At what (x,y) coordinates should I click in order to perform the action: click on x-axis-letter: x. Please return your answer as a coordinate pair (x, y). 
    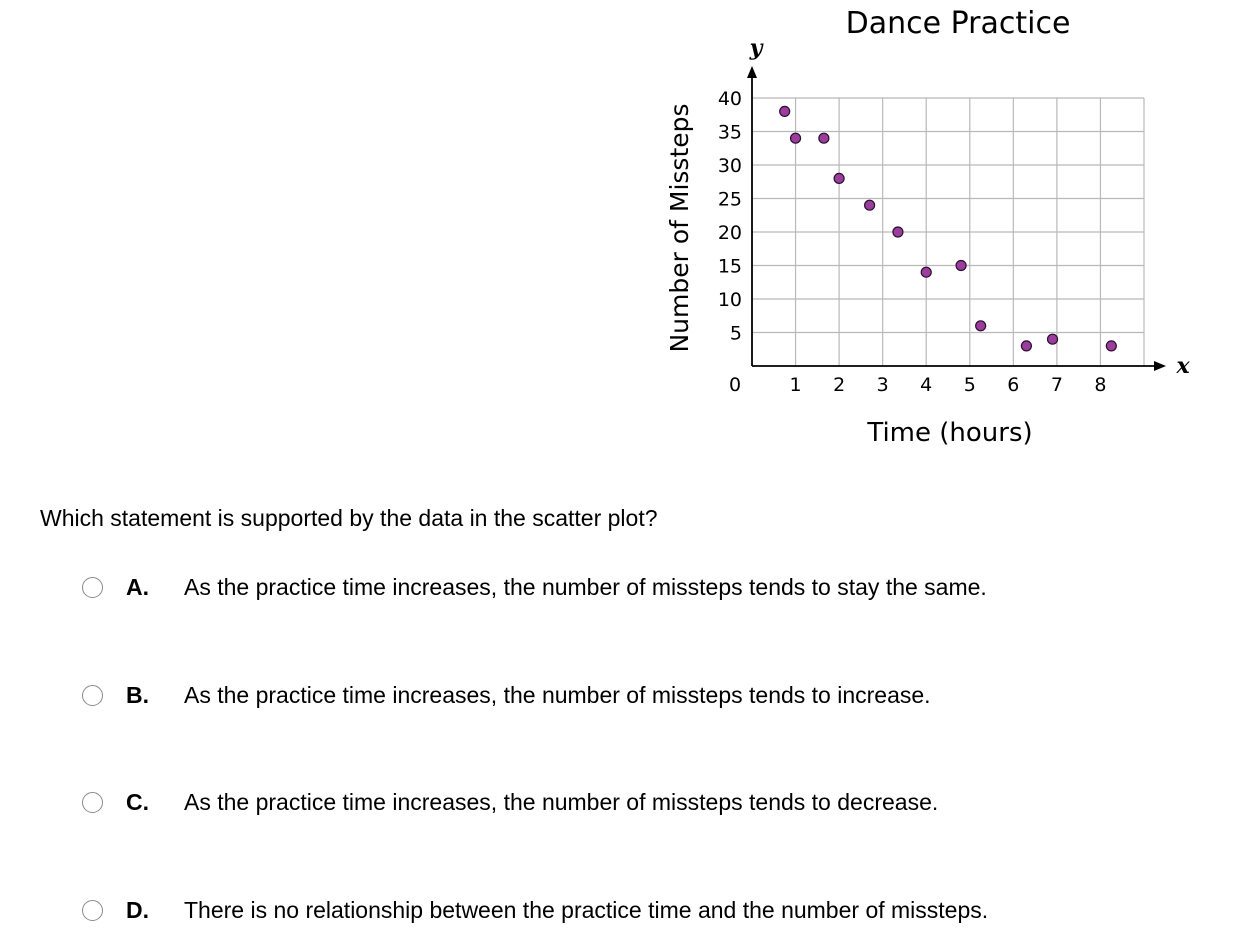
    Looking at the image, I should click on (1182, 366).